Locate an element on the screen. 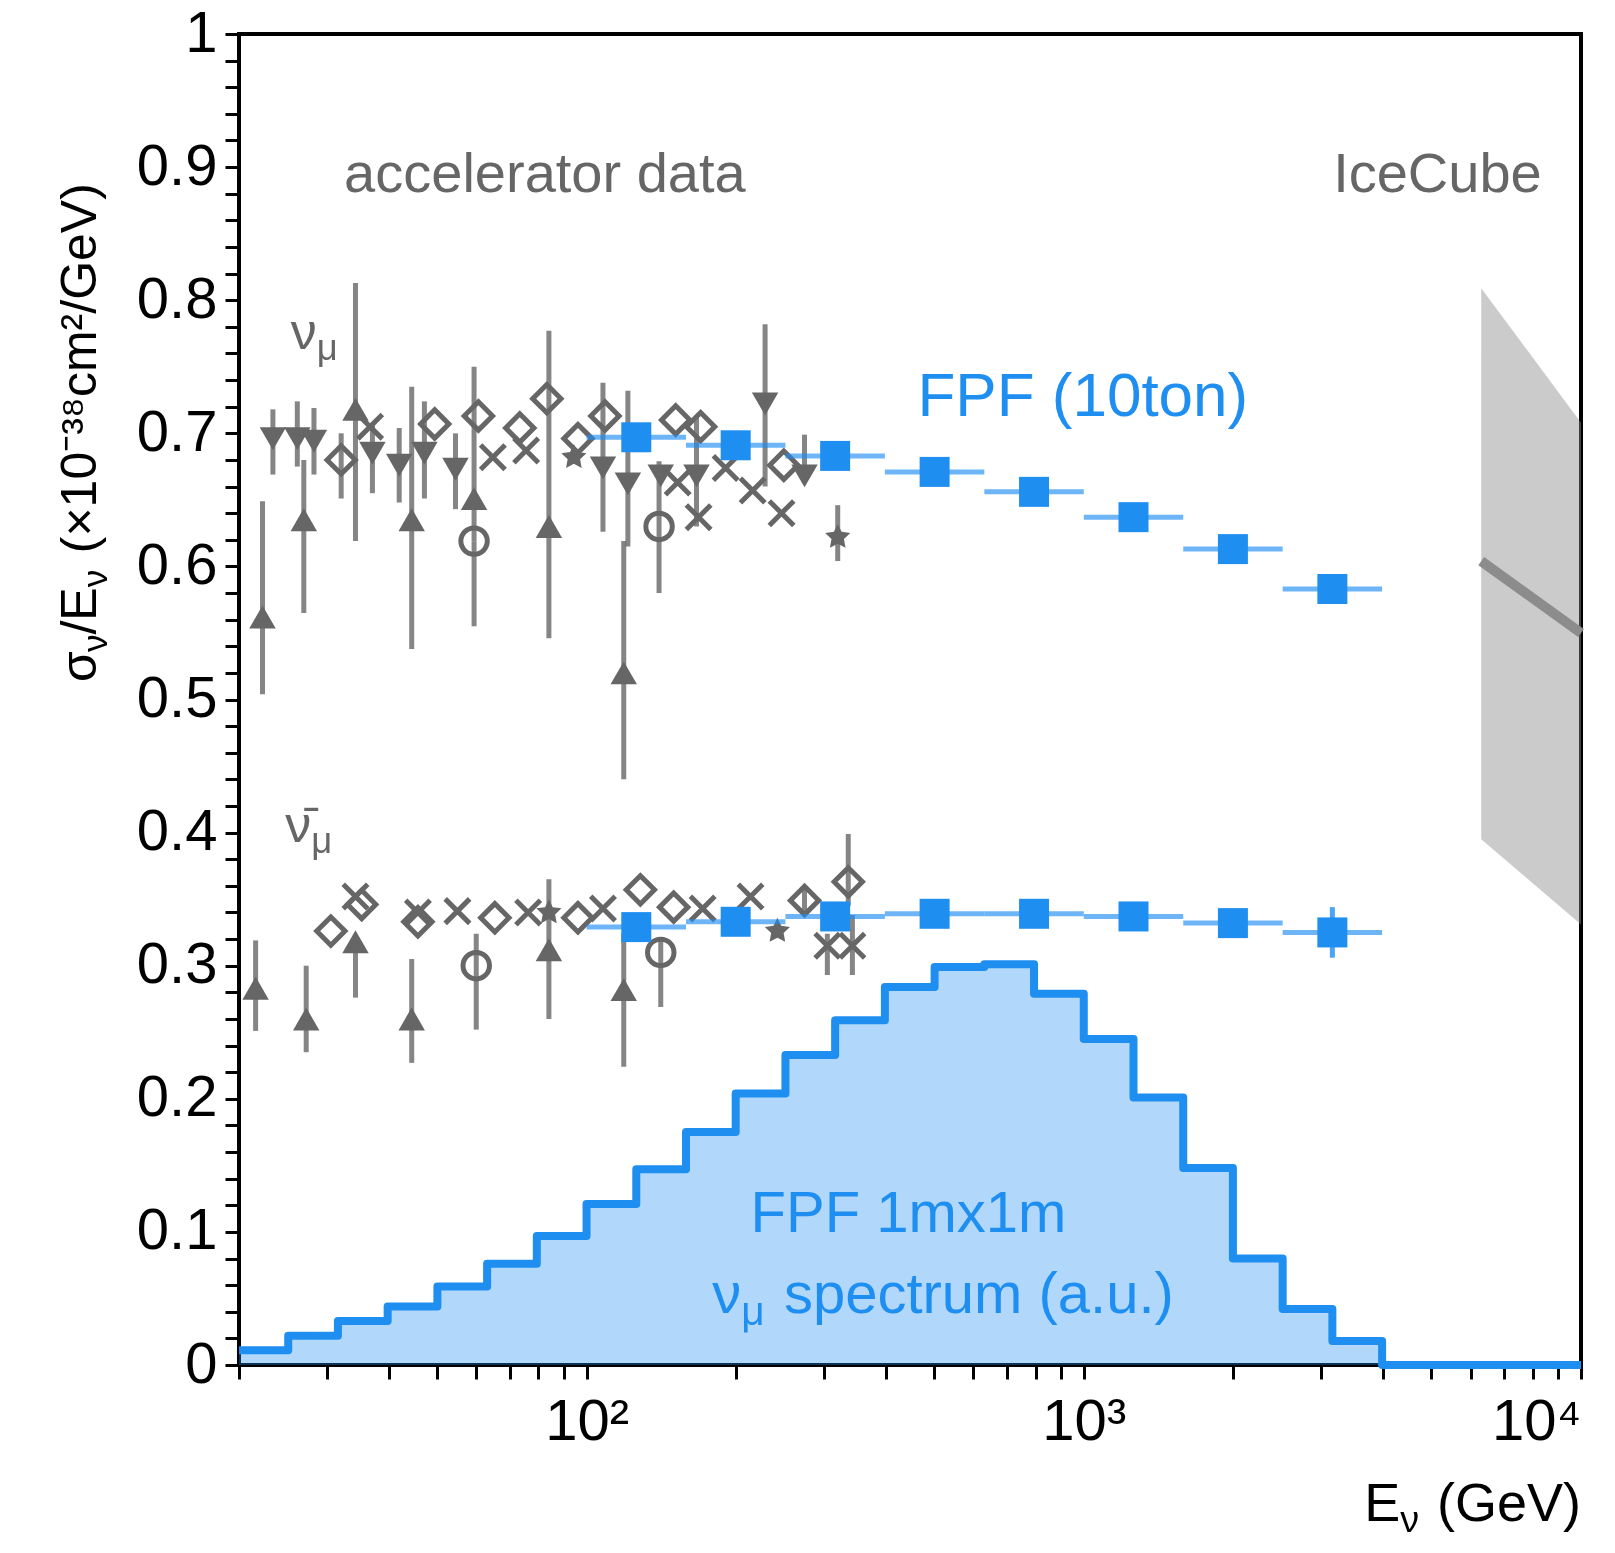 Image resolution: width=1615 pixels, height=1553 pixels. x-tick-label: 10² is located at coordinates (587, 1419).